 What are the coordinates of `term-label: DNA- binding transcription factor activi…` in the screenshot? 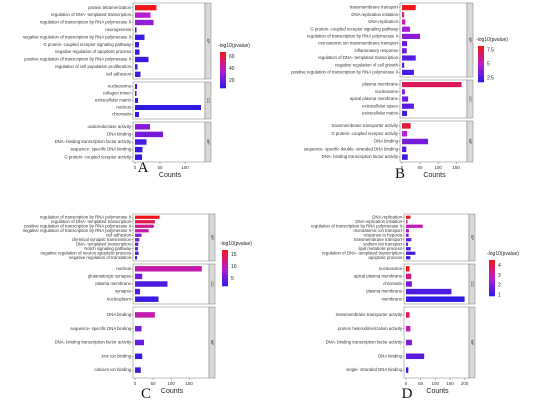 It's located at (93, 342).